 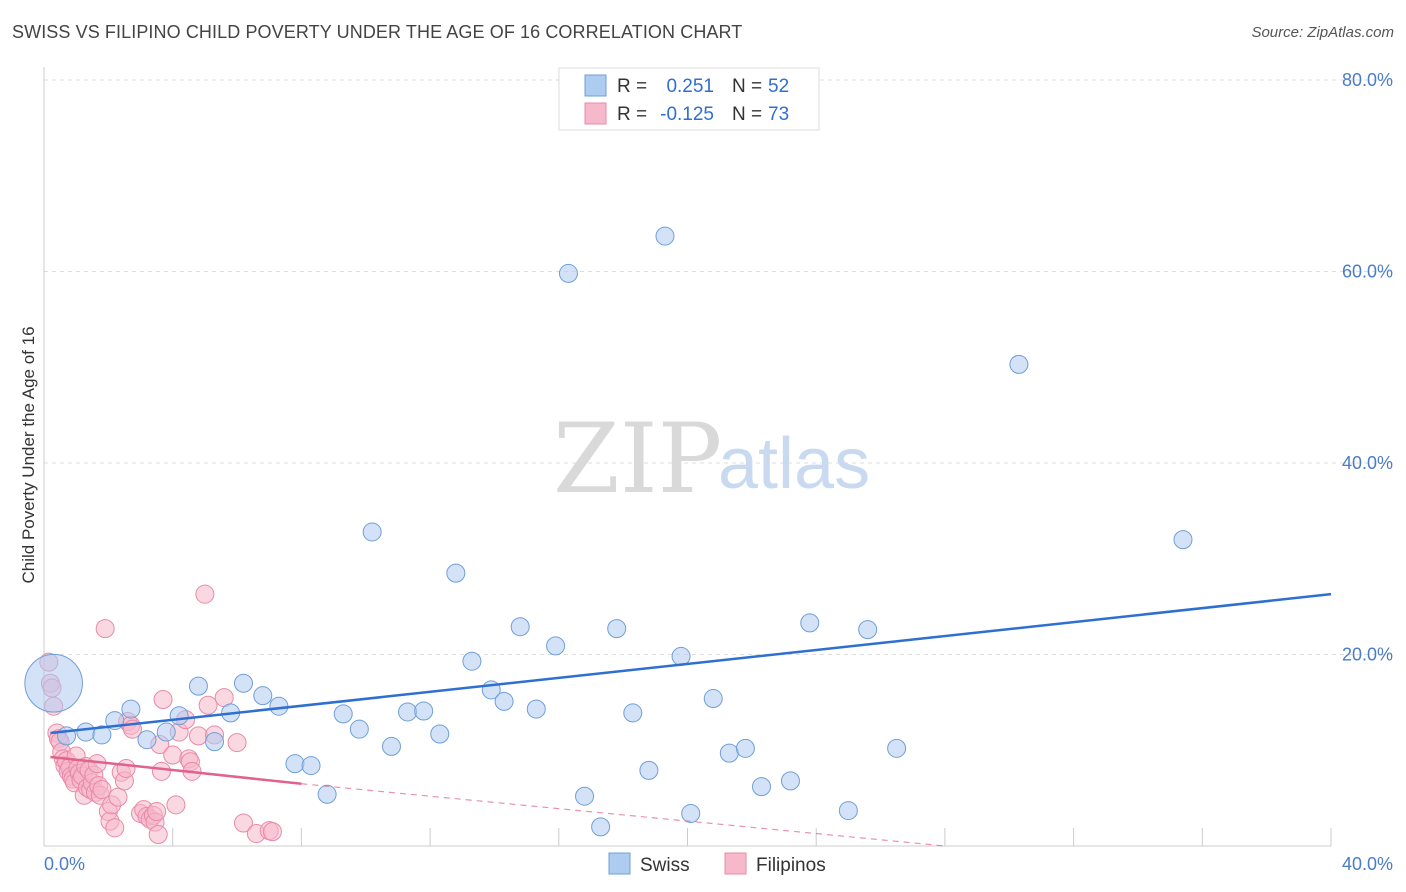 What do you see at coordinates (619, 863) in the screenshot?
I see `bottom-legend-swatch-swiss` at bounding box center [619, 863].